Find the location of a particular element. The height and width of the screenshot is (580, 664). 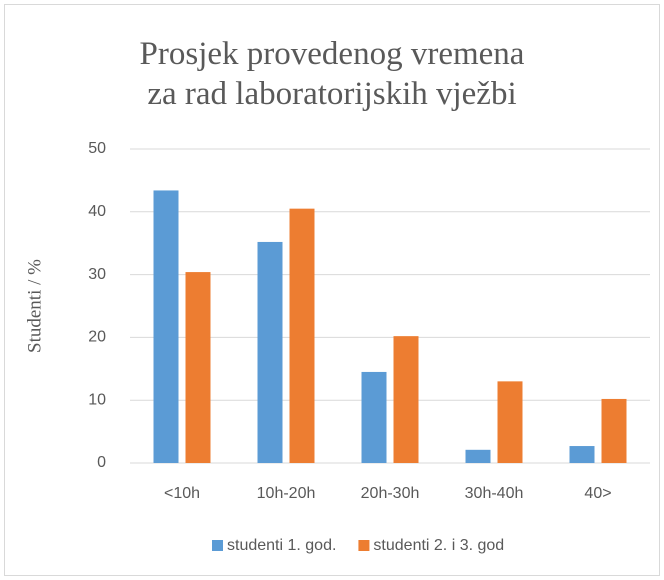

y-tick-label: 40 is located at coordinates (97, 211).